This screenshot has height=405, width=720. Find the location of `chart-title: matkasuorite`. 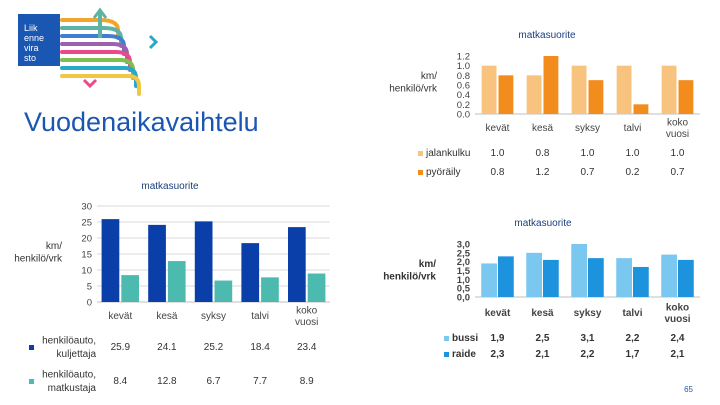

chart-title: matkasuorite is located at coordinates (170, 186).